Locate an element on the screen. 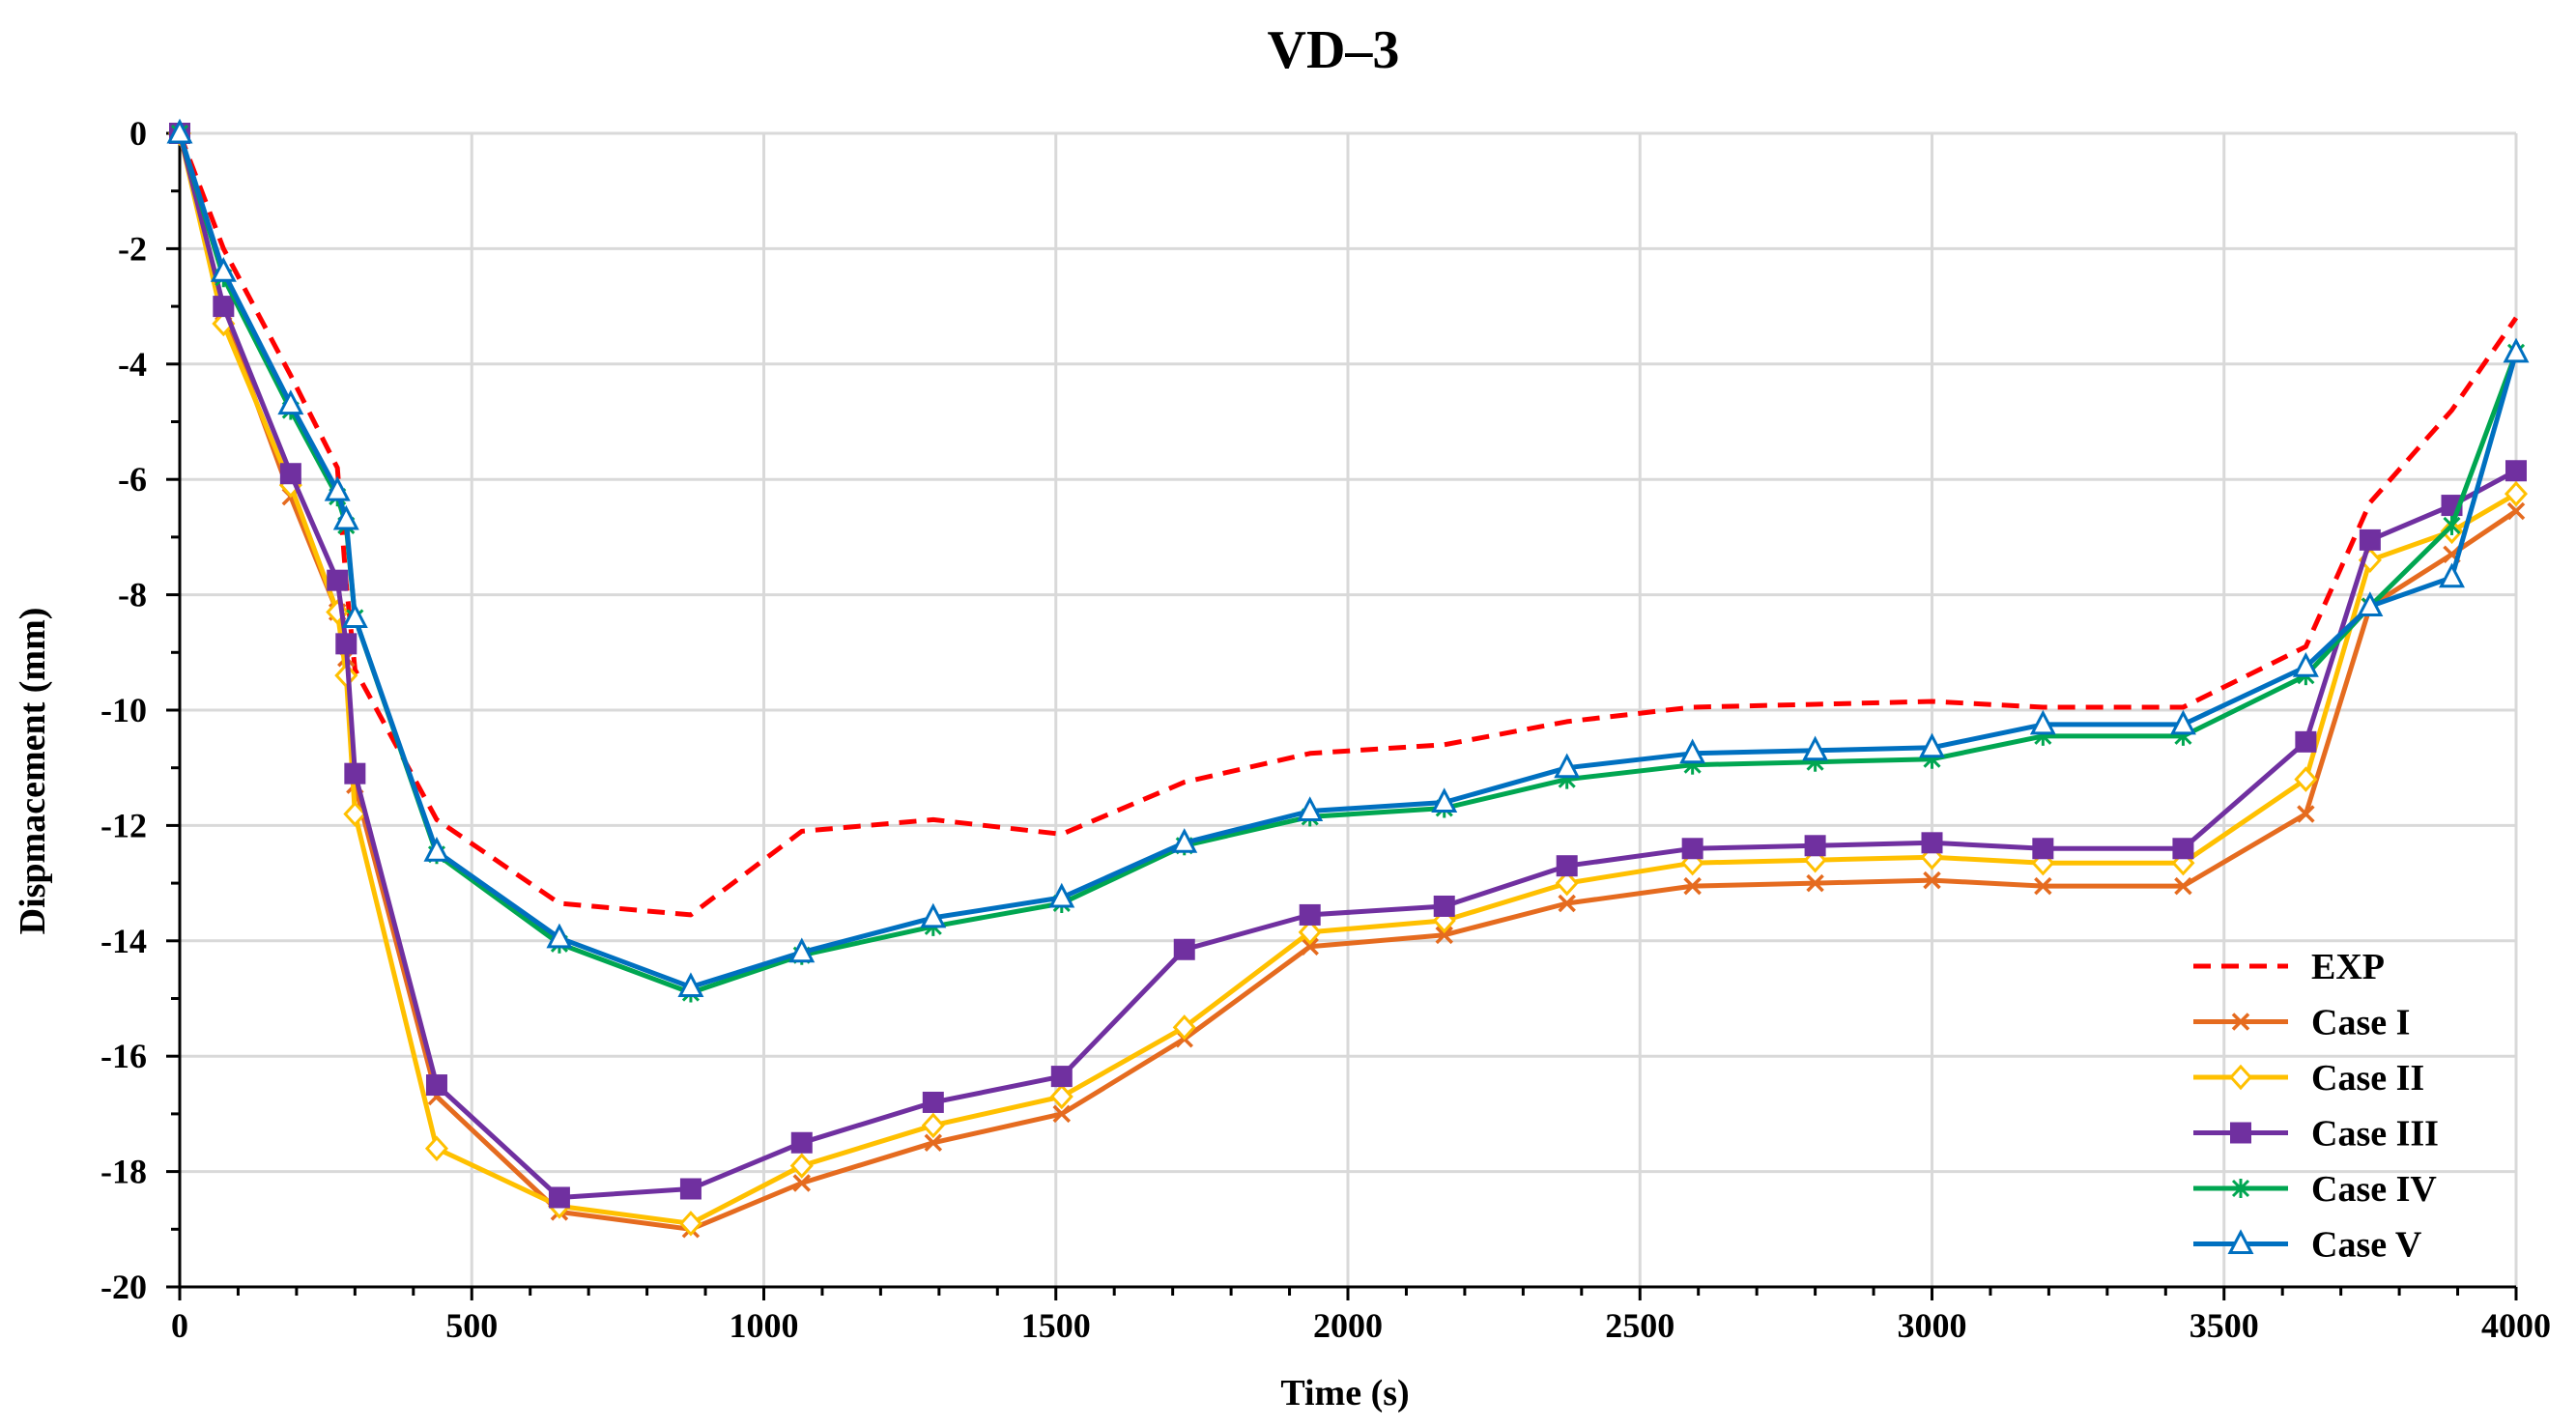 This screenshot has height=1427, width=2576. legend-label: EXP is located at coordinates (2348, 967).